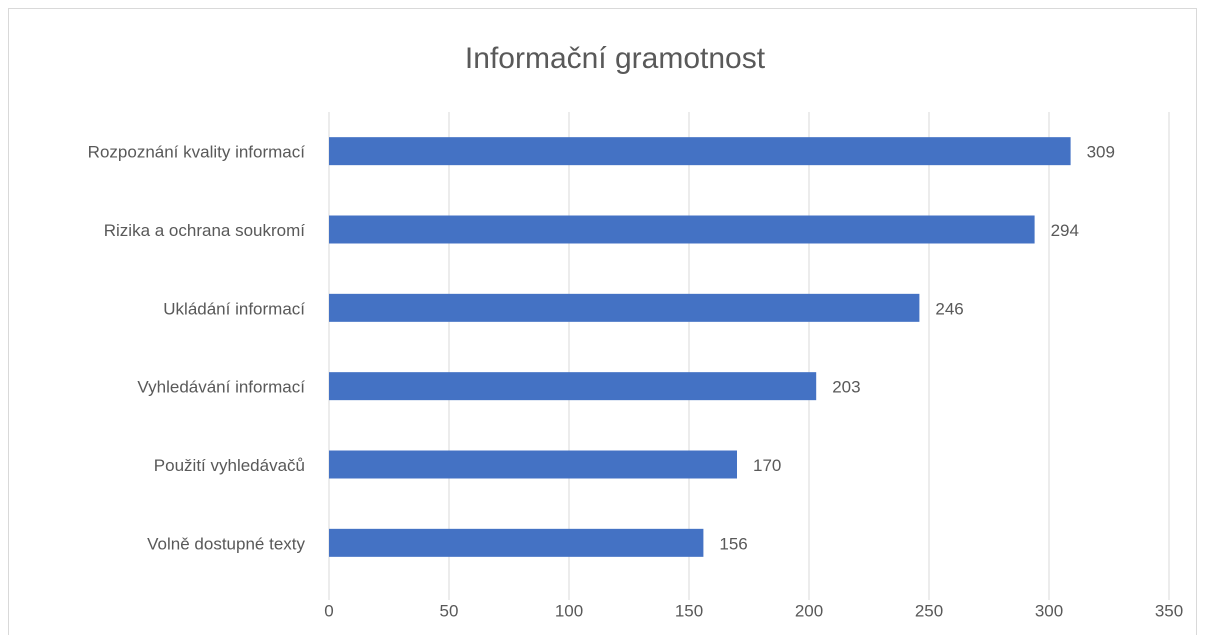 This screenshot has width=1205, height=635. What do you see at coordinates (234, 308) in the screenshot?
I see `y-tick-label: Ukládání informací` at bounding box center [234, 308].